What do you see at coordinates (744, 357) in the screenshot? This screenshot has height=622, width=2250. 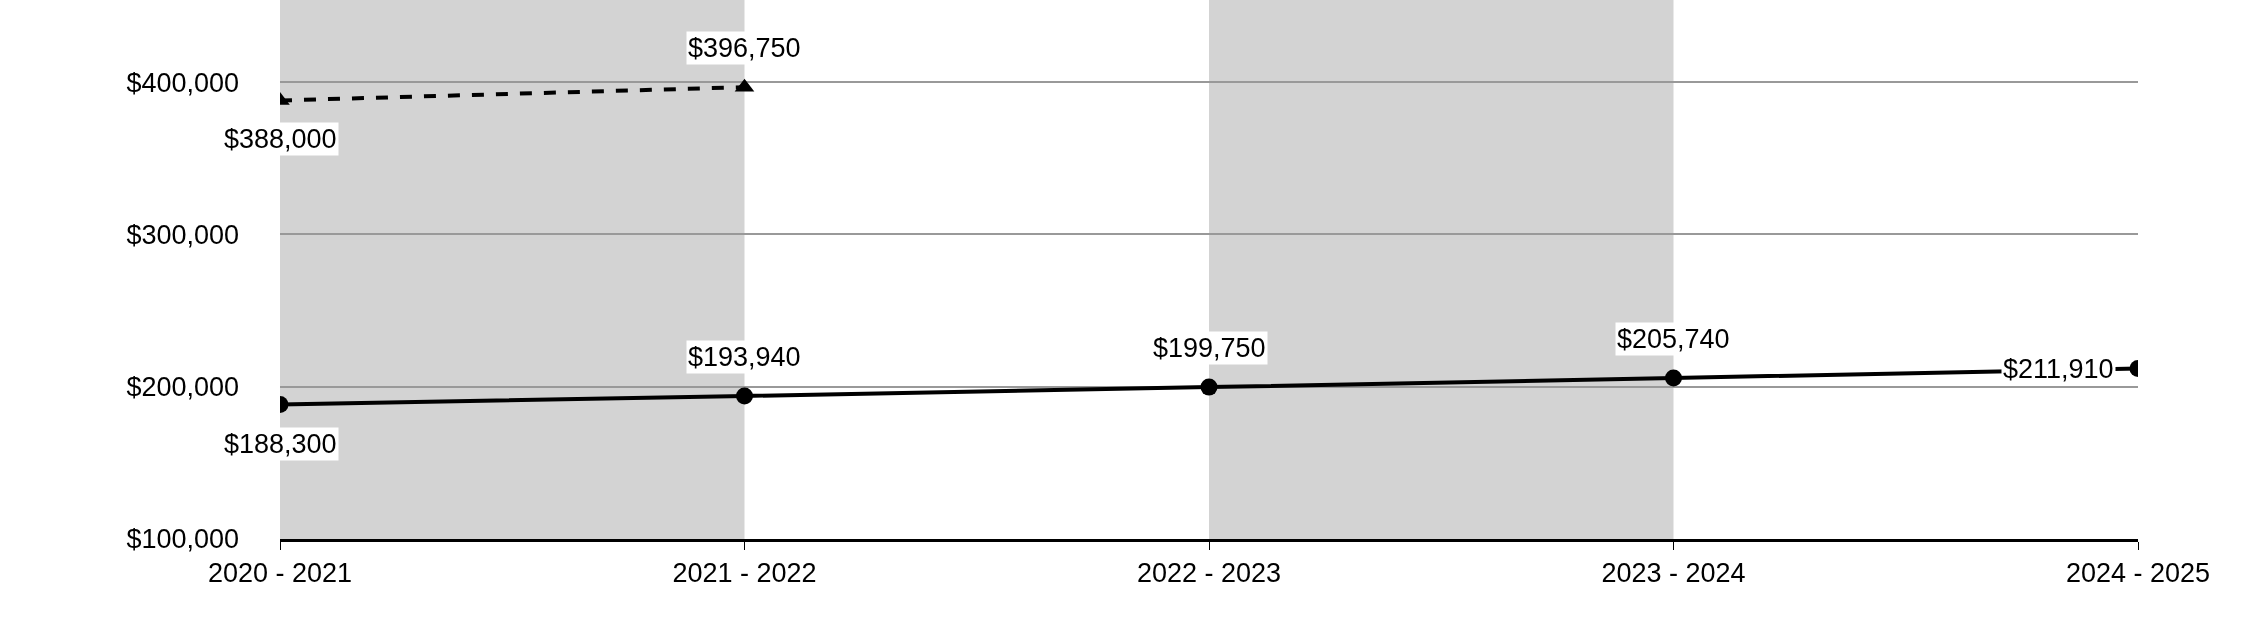 I see `data-label: $193,940` at bounding box center [744, 357].